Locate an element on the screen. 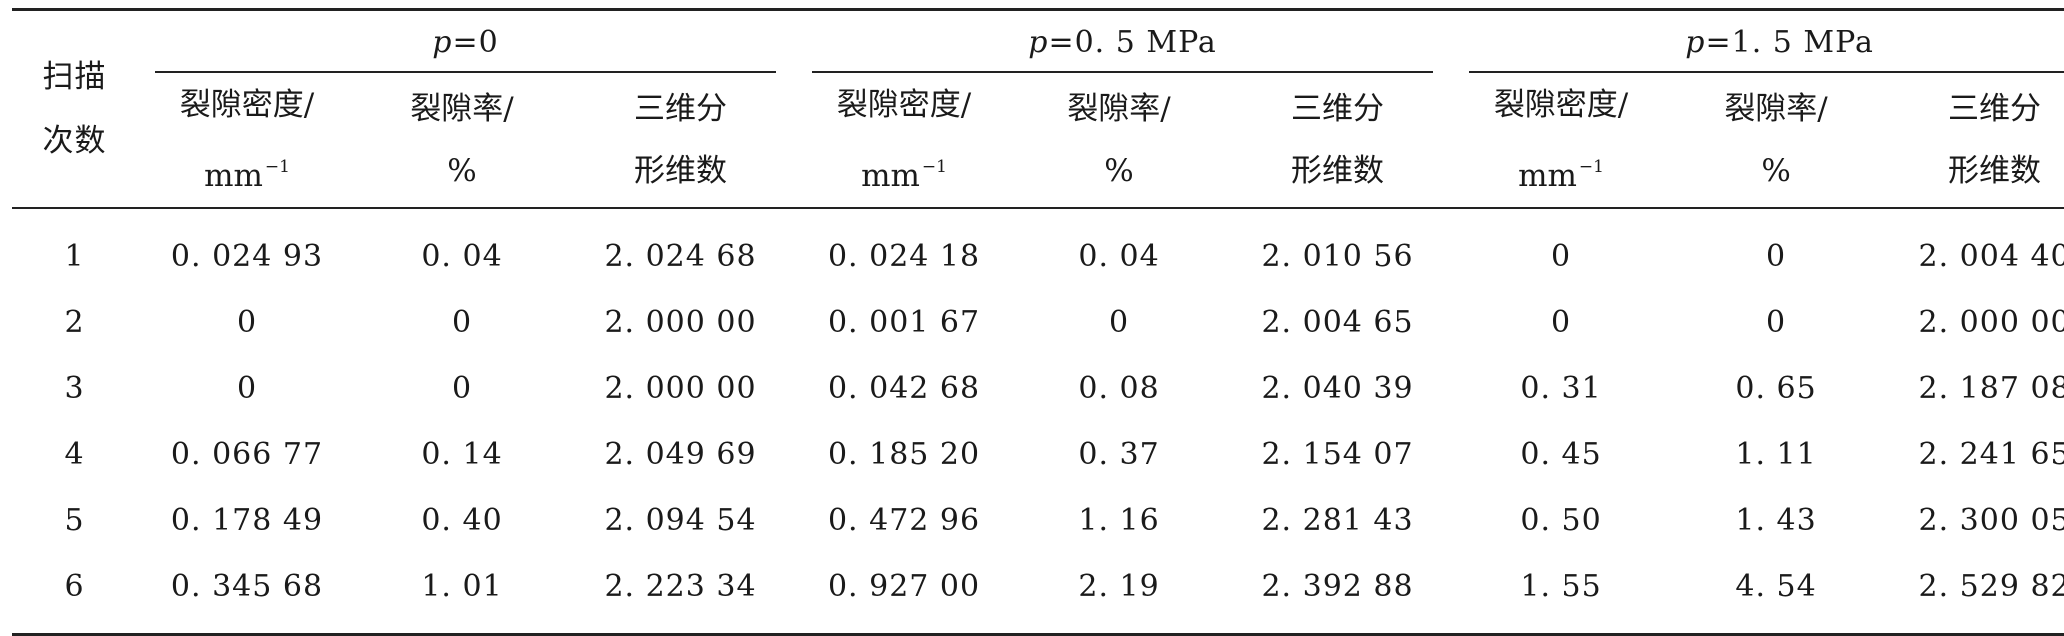 This screenshot has height=636, width=2064. data-cell: 2. 300 05 is located at coordinates (1991, 520).